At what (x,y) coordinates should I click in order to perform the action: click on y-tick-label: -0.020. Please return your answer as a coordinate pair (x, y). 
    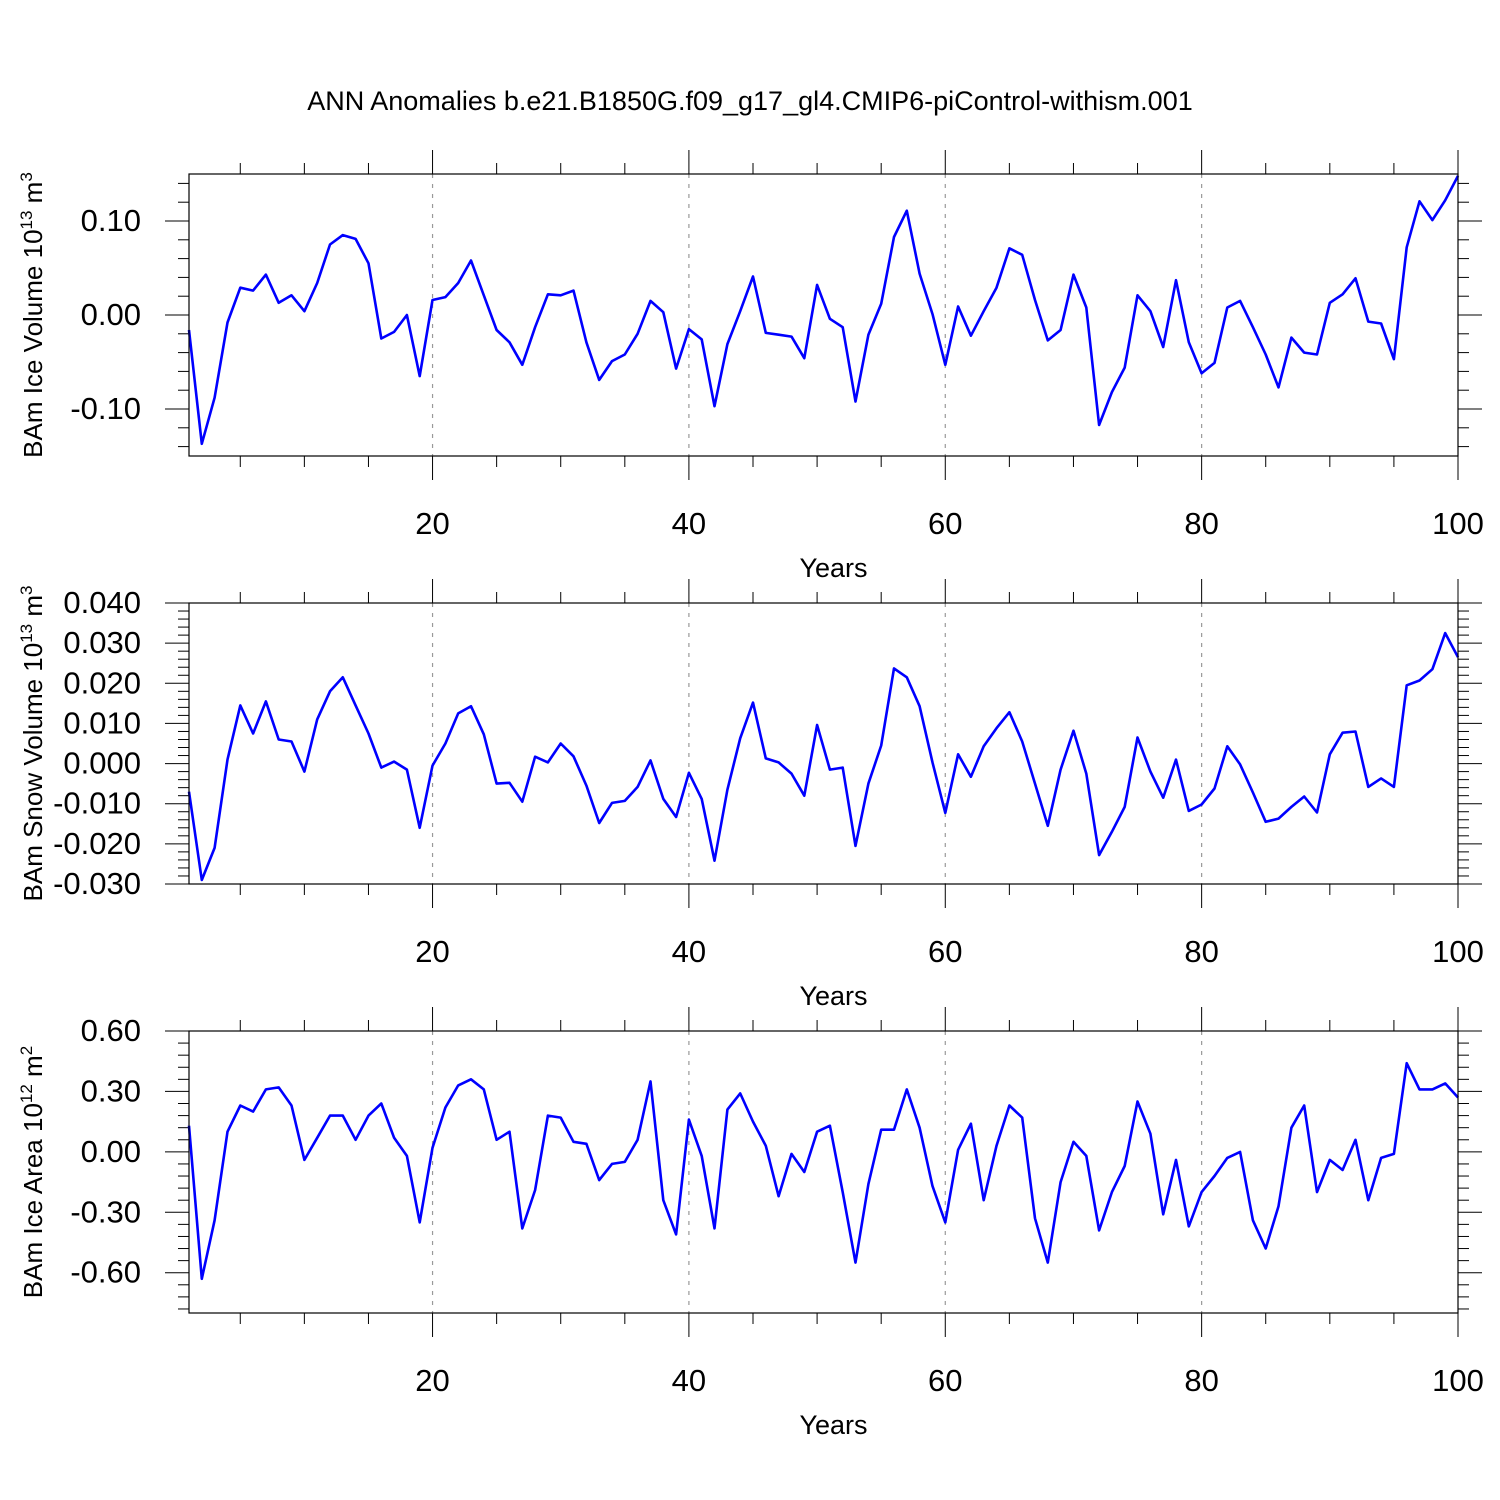
    Looking at the image, I should click on (97, 843).